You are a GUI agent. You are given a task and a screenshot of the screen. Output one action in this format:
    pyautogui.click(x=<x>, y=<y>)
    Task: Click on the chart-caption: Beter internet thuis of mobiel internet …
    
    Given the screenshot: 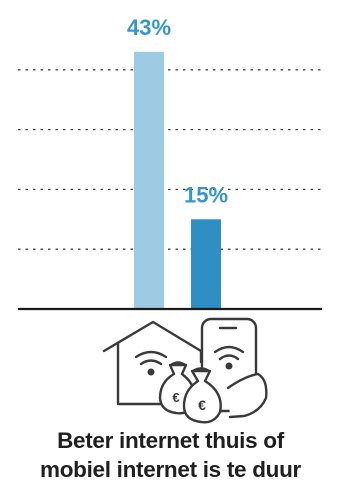 What is the action you would take?
    pyautogui.click(x=170, y=455)
    